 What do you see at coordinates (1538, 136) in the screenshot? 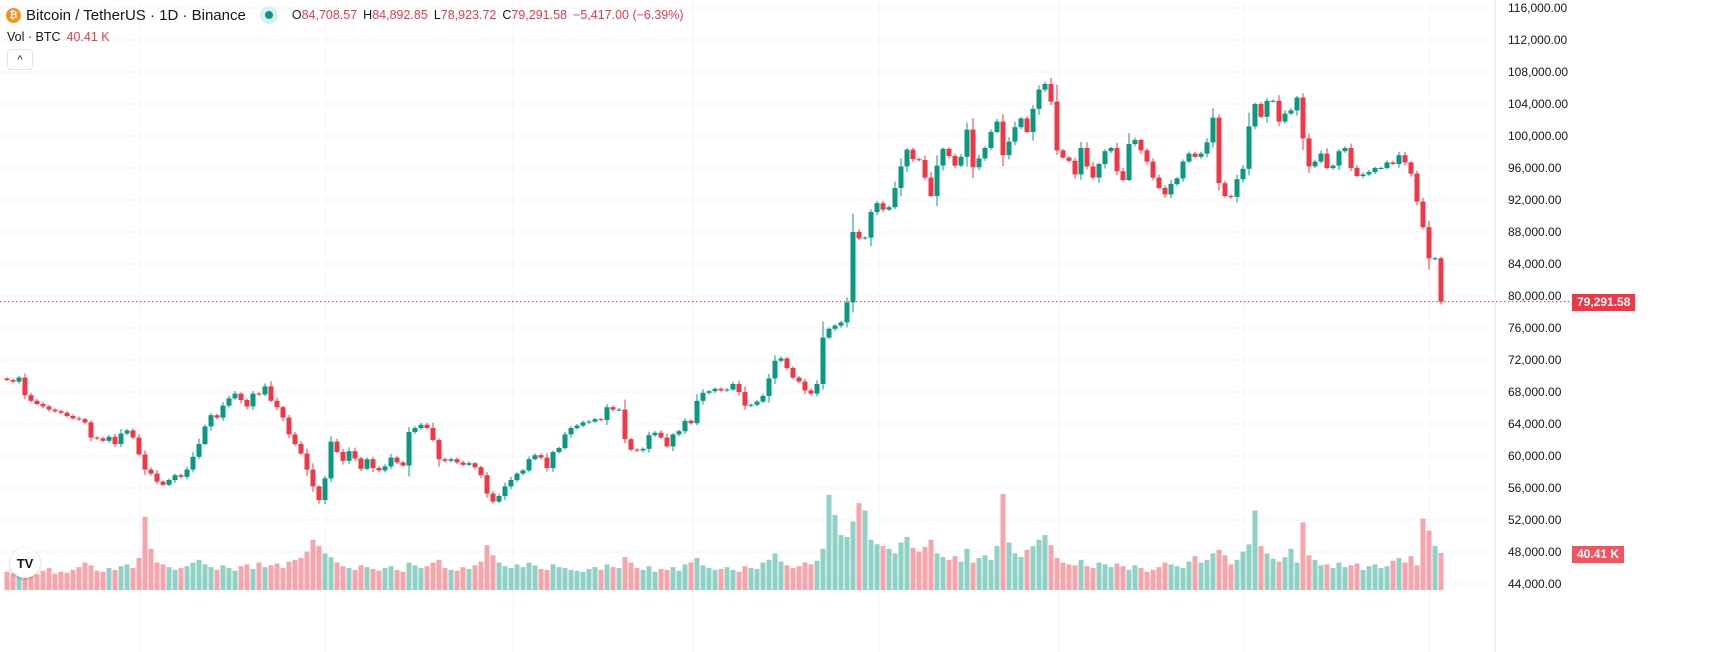
I see `price-tick-label: 100,000.00` at bounding box center [1538, 136].